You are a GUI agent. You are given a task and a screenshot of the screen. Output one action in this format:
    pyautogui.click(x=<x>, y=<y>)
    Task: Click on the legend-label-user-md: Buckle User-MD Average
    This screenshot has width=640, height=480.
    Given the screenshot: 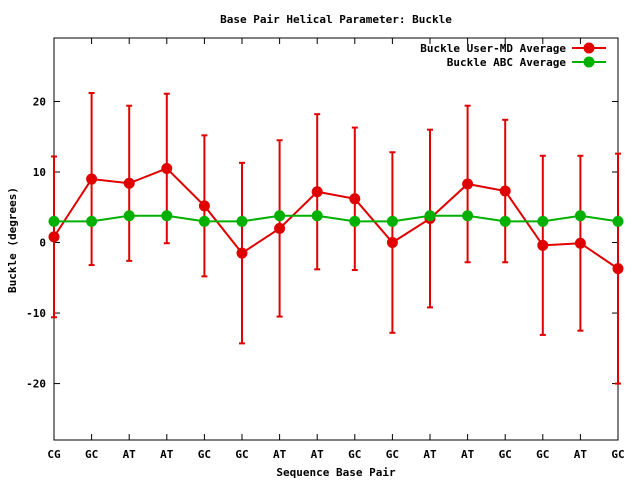 What is the action you would take?
    pyautogui.click(x=493, y=48)
    